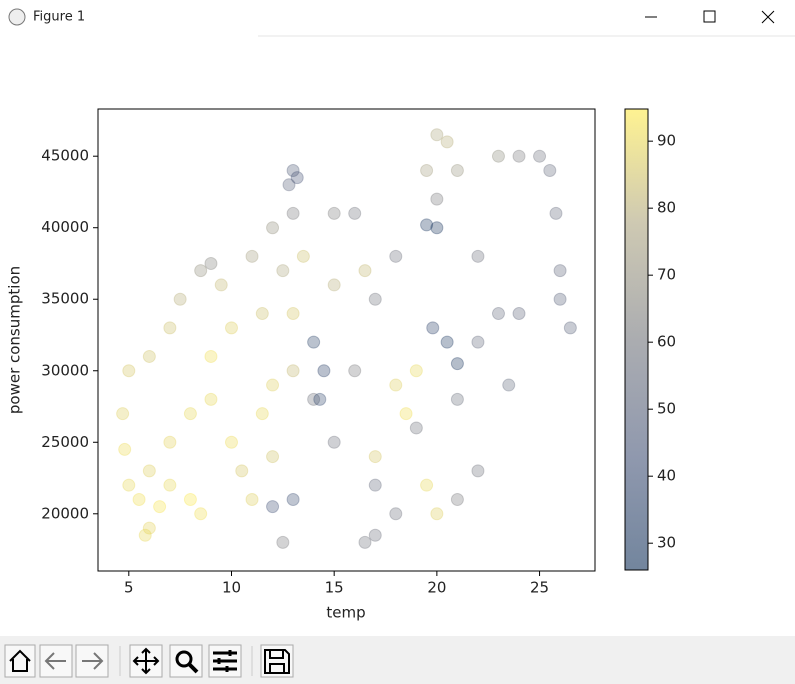 The height and width of the screenshot is (684, 795). I want to click on colorbar-tick-label: 40, so click(666, 476).